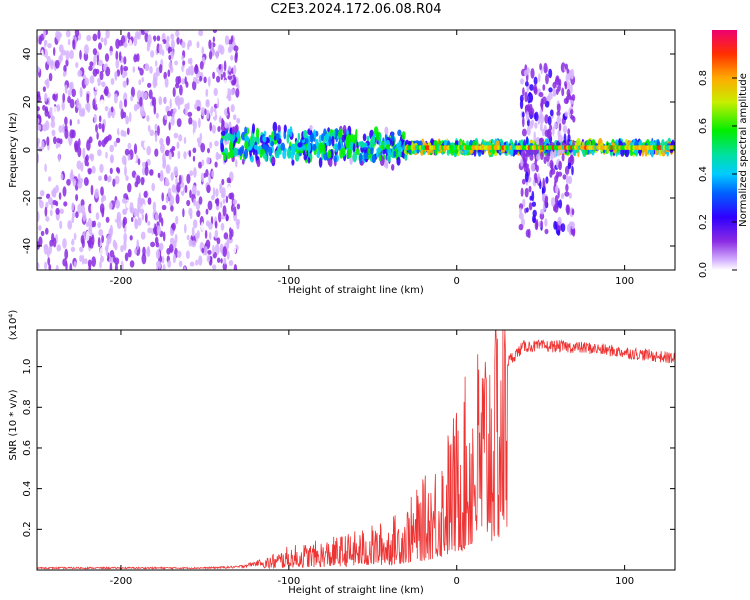 The image size is (750, 600). I want to click on y-tick-label: 0.6, so click(27, 448).